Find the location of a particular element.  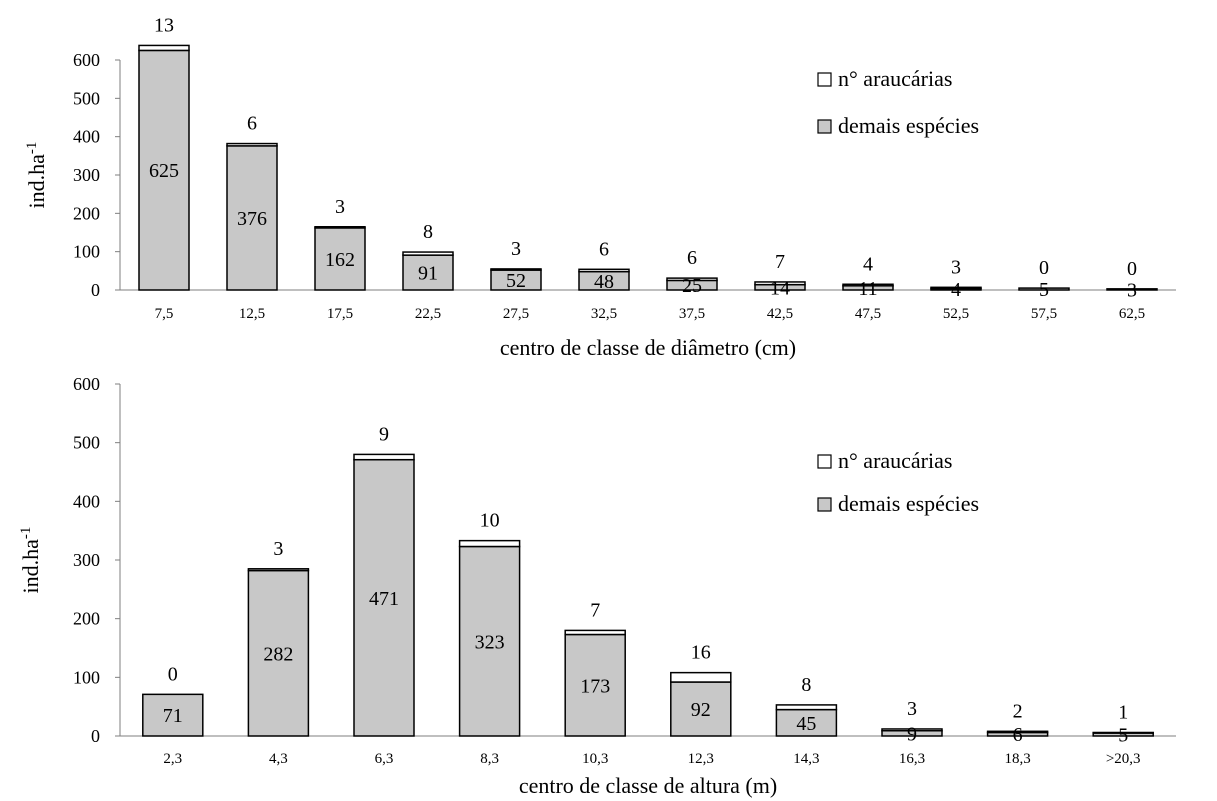

data-label-araucarias: 13 is located at coordinates (164, 25).